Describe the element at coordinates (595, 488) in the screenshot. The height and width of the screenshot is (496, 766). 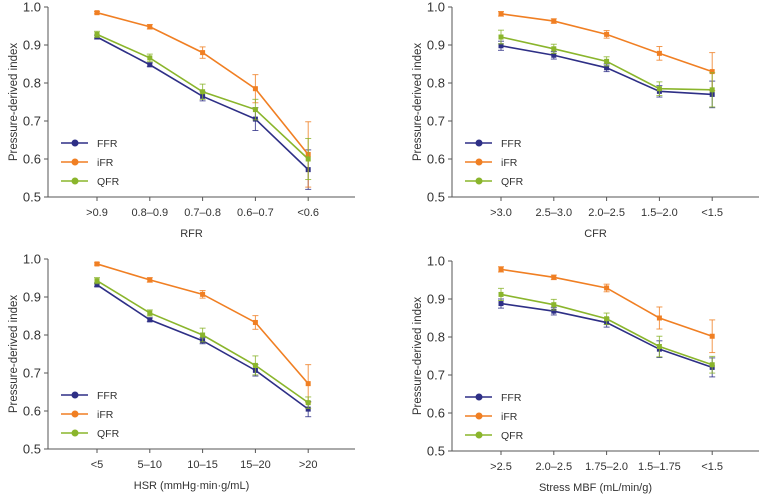
I see `x-axis-label: Stress MBF (mL/min/g)` at that location.